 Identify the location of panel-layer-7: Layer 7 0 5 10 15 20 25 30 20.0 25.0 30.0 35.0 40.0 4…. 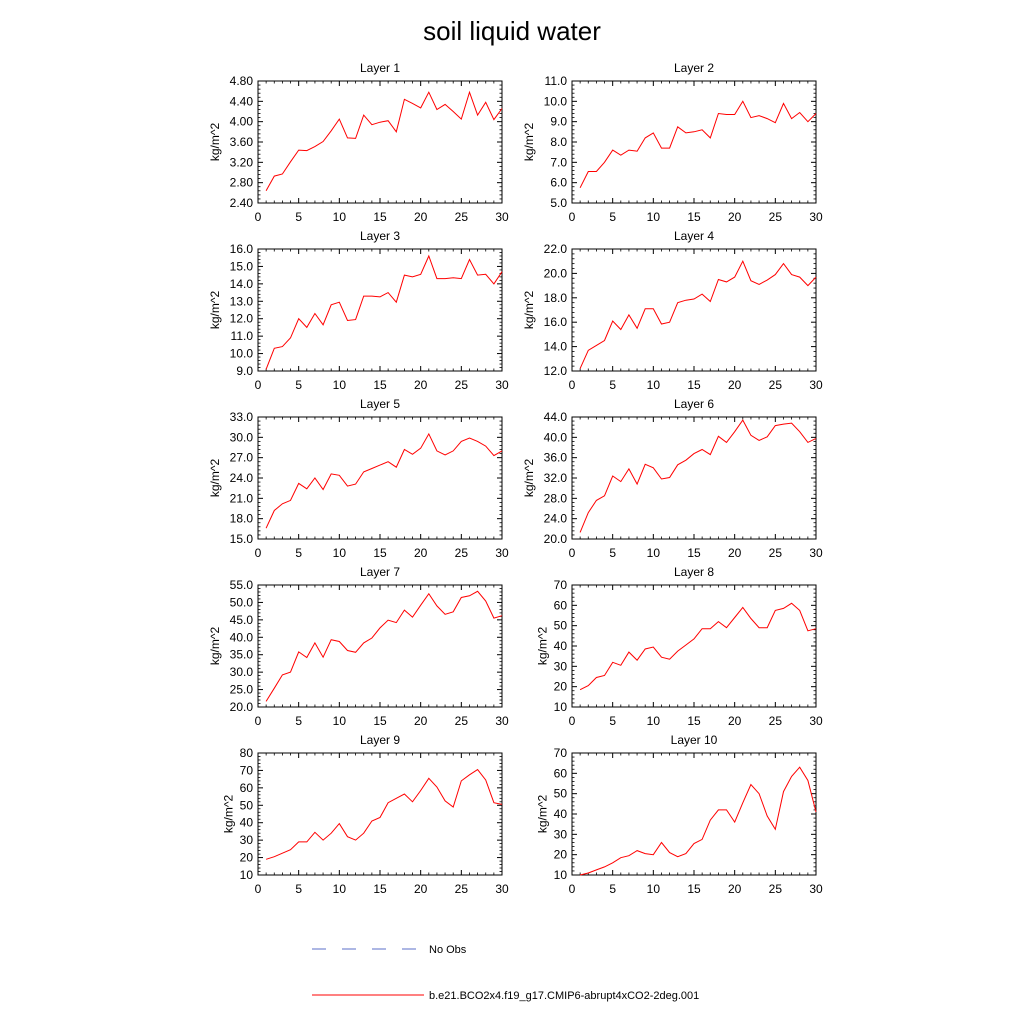
(358, 646).